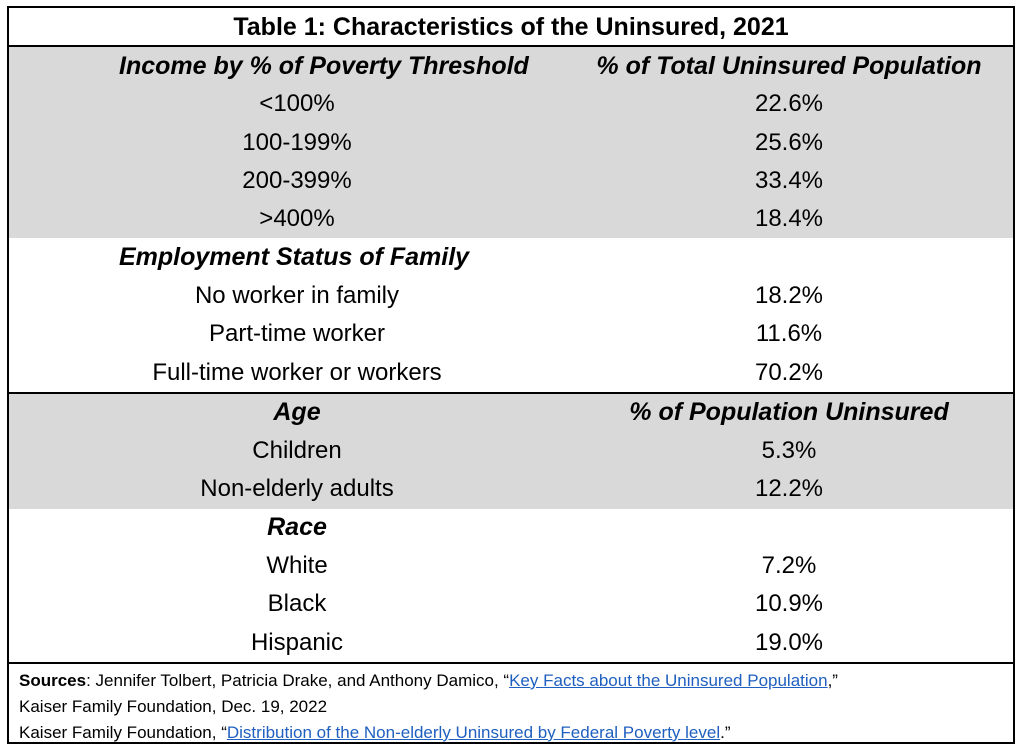  I want to click on header-label: Race, so click(297, 527).